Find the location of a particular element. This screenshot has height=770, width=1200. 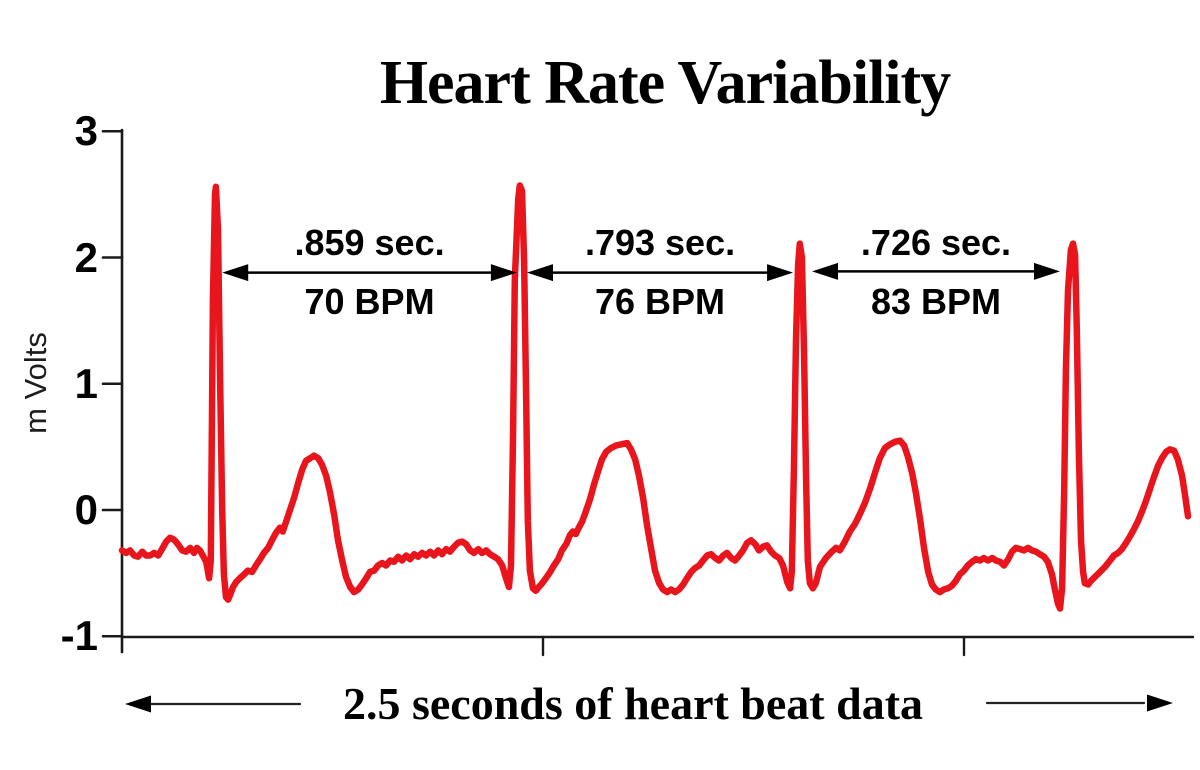

y-tick-label-1: 1 is located at coordinates (86, 383).